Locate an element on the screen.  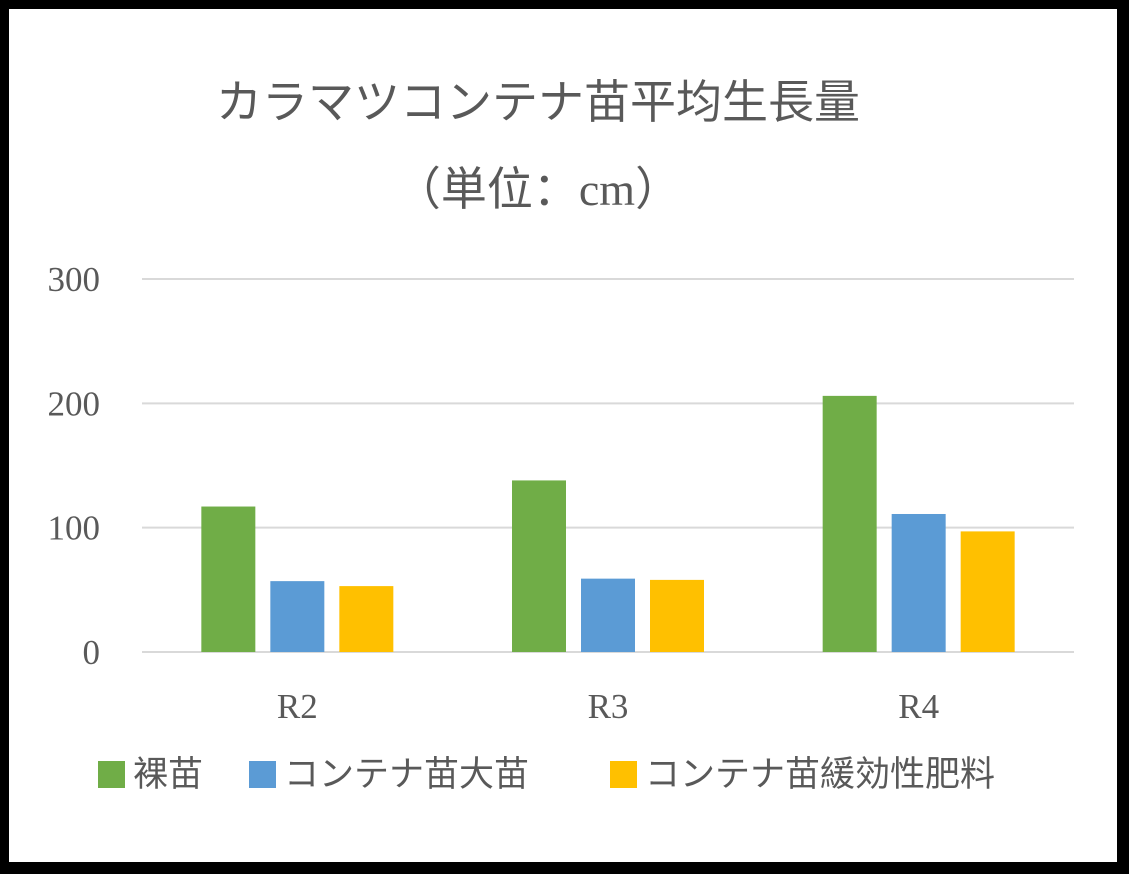
x-axis-labels: R2 R3 R4 is located at coordinates (608, 706).